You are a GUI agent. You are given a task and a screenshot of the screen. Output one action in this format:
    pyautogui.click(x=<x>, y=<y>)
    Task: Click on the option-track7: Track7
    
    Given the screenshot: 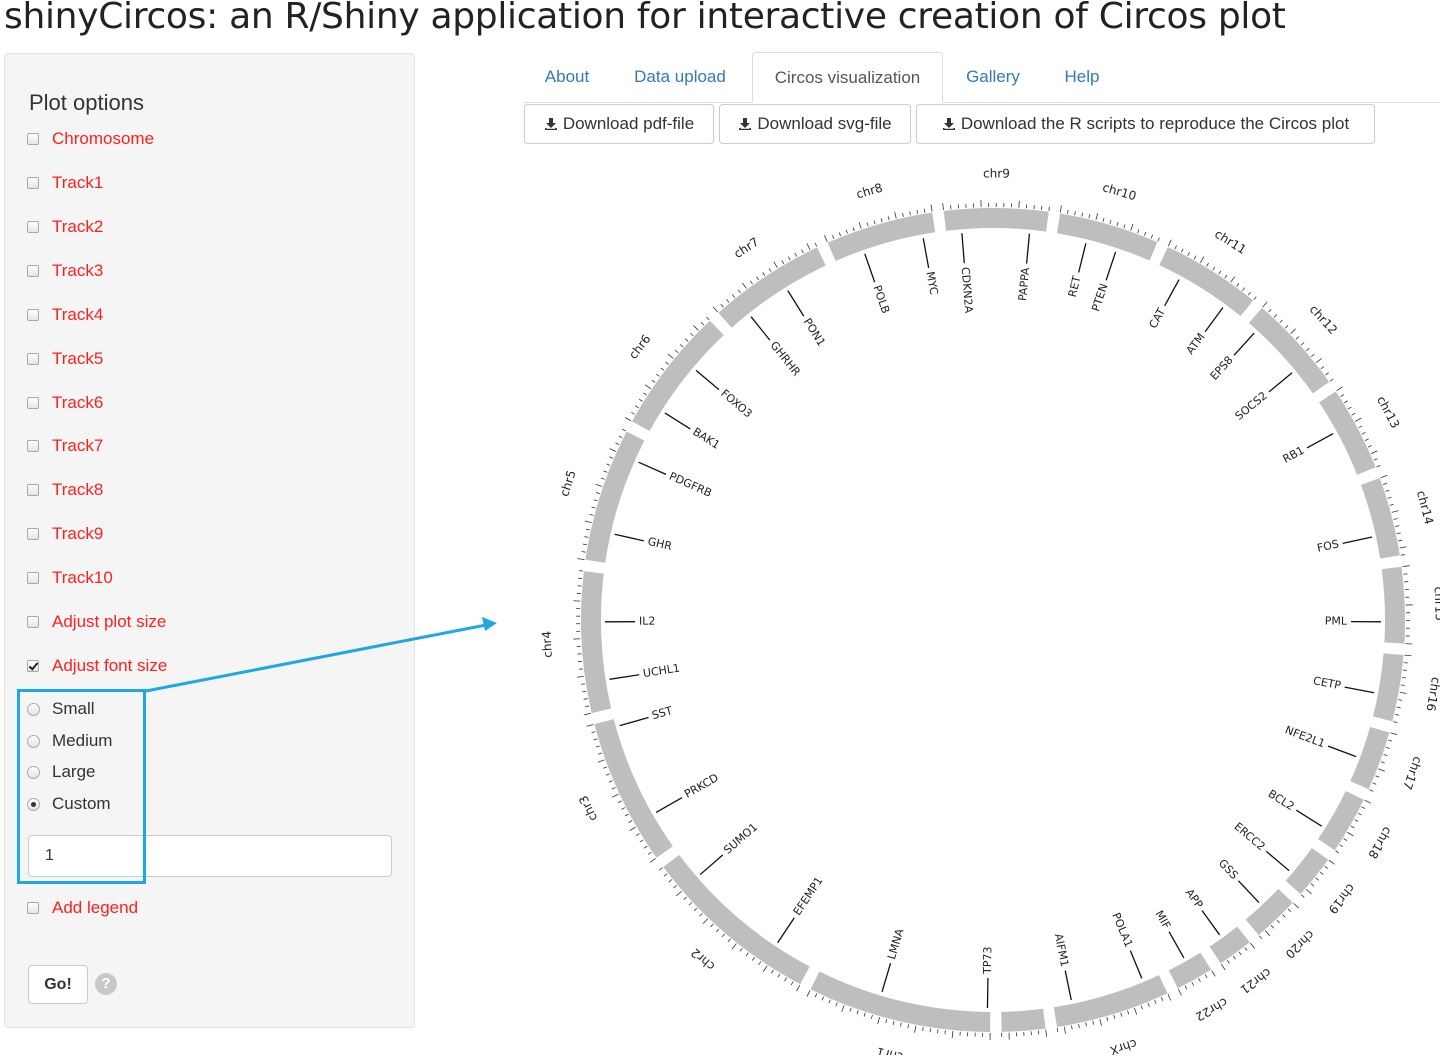 What is the action you would take?
    pyautogui.click(x=65, y=446)
    